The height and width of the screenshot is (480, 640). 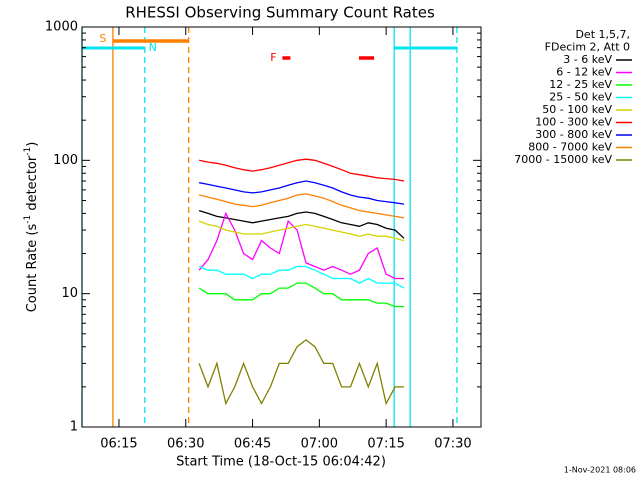 What do you see at coordinates (69, 293) in the screenshot?
I see `y-tick-label: 10` at bounding box center [69, 293].